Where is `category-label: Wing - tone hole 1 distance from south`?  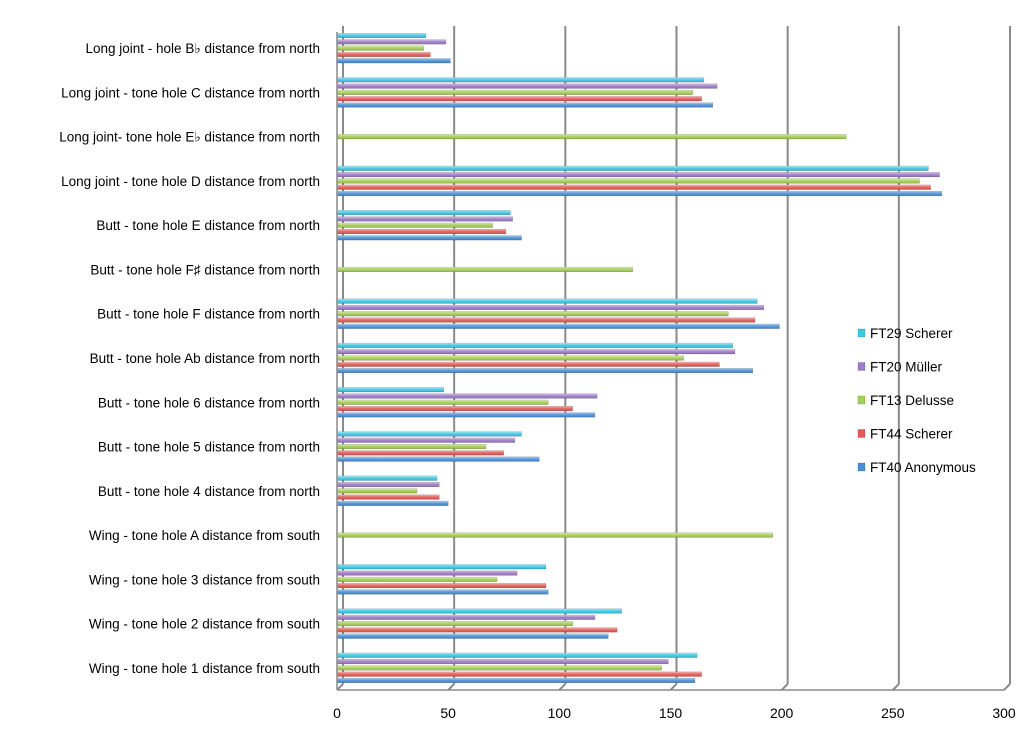
category-label: Wing - tone hole 1 distance from south is located at coordinates (204, 668).